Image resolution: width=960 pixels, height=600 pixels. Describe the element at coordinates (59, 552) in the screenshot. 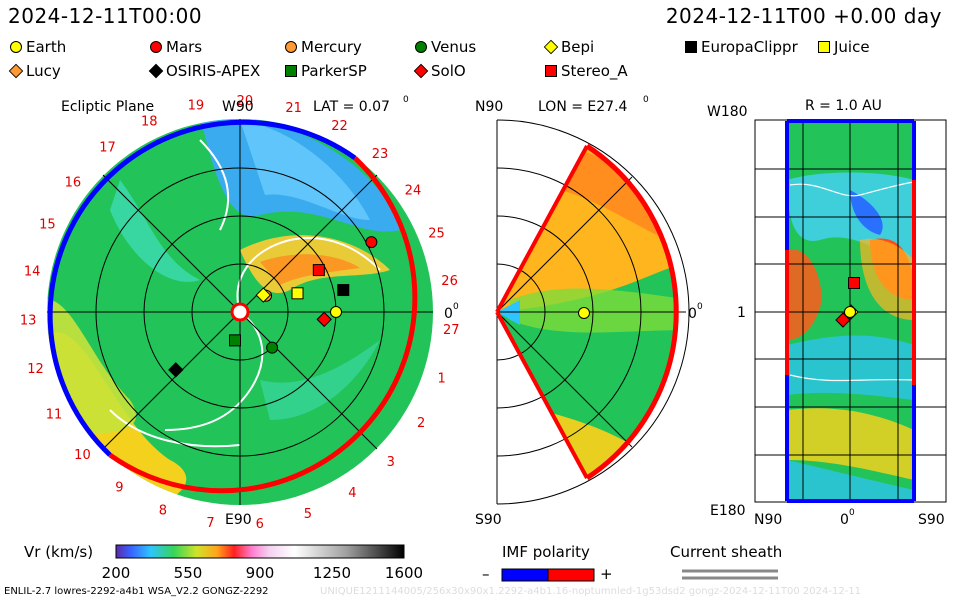

I see `colorbar-label: Vr (km/s)` at that location.